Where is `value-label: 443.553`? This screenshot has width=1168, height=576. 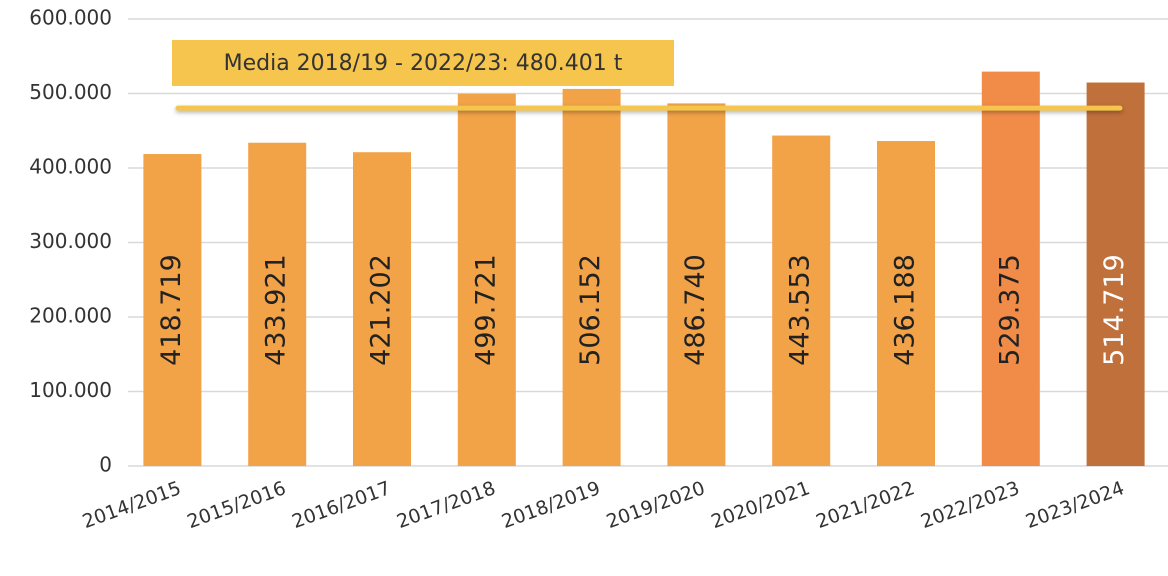
value-label: 443.553 is located at coordinates (800, 310).